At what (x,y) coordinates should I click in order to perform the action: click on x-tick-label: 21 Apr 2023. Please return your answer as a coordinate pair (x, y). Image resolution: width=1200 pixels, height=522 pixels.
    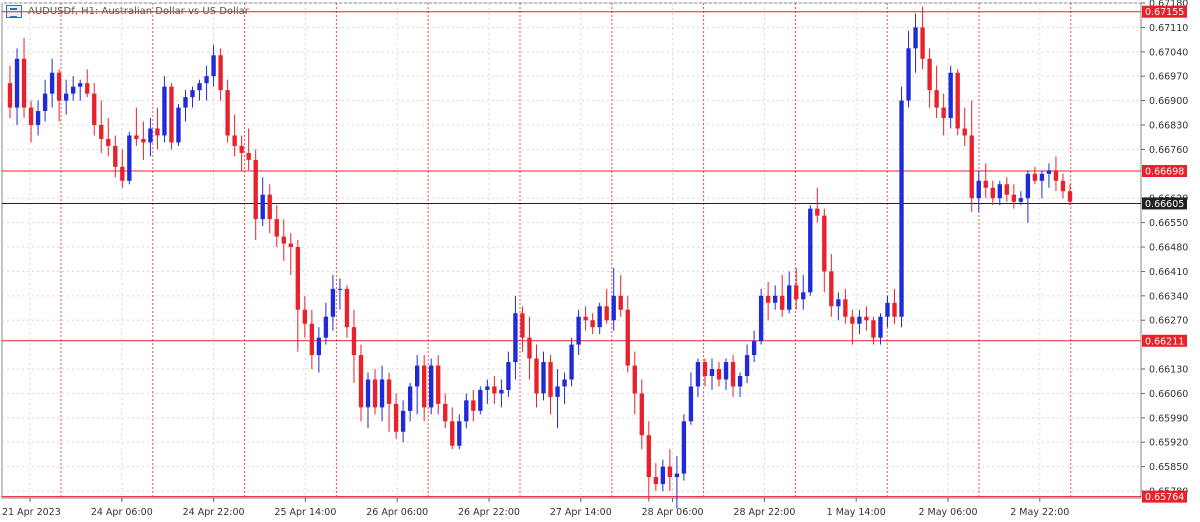
    Looking at the image, I should click on (31, 512).